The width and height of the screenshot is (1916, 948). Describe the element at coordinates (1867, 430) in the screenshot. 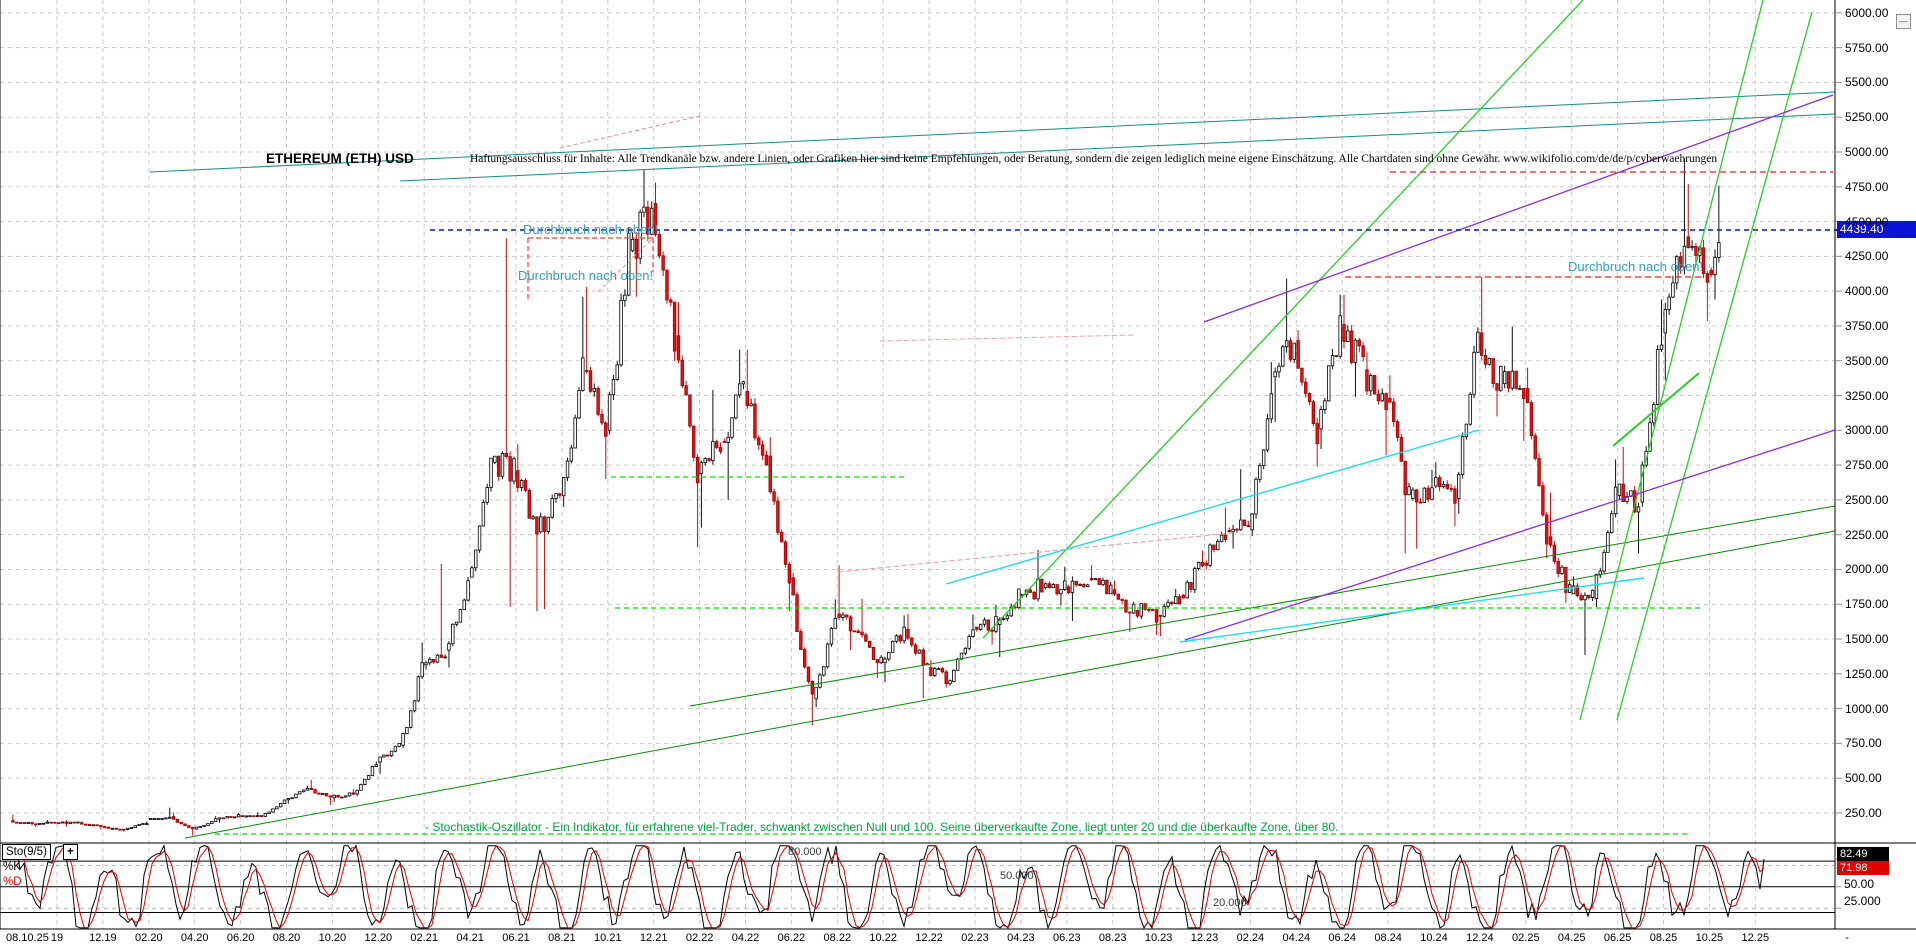

I see `price-axis-label: 3000.00` at that location.